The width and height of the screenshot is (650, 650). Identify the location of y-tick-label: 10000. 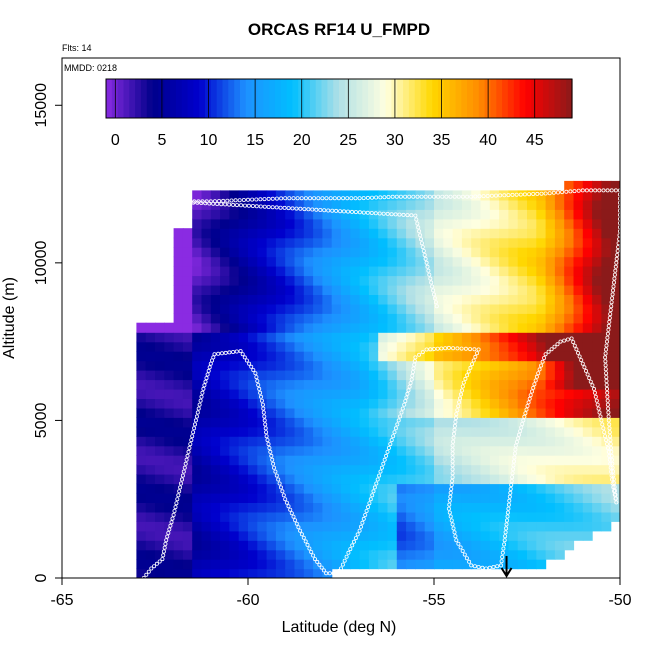
(41, 263).